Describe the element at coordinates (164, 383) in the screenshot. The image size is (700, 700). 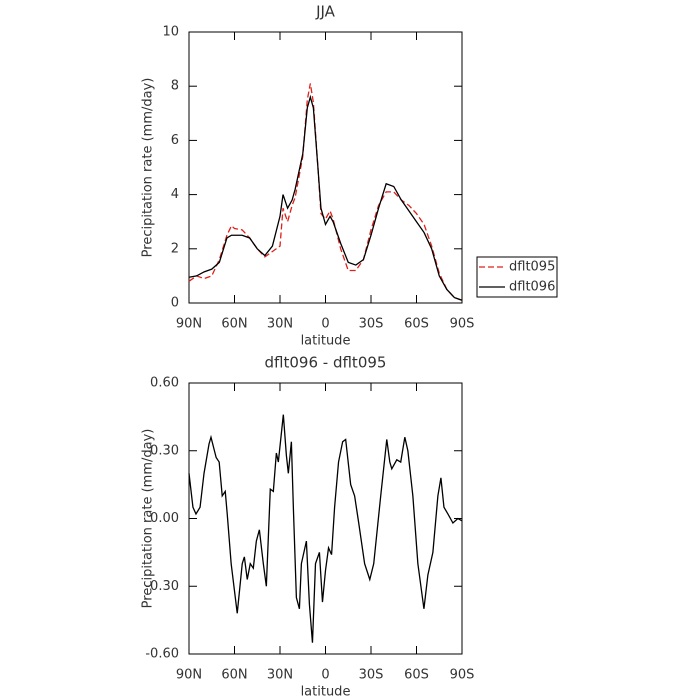
I see `y-tick-label: 0.60` at that location.